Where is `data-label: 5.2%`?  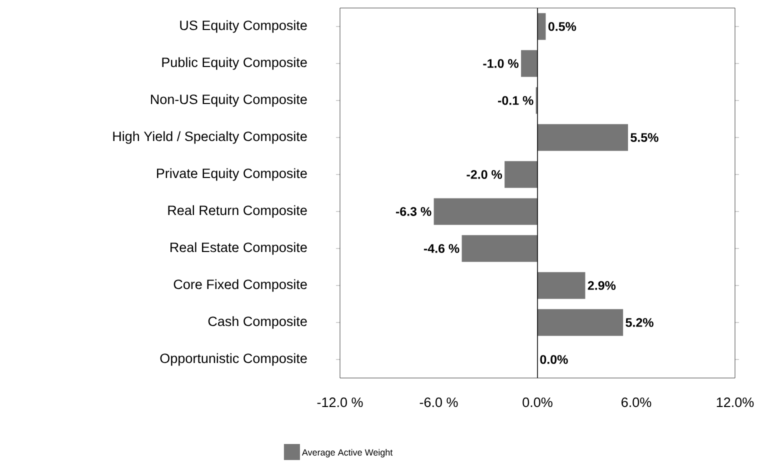
data-label: 5.2% is located at coordinates (640, 322).